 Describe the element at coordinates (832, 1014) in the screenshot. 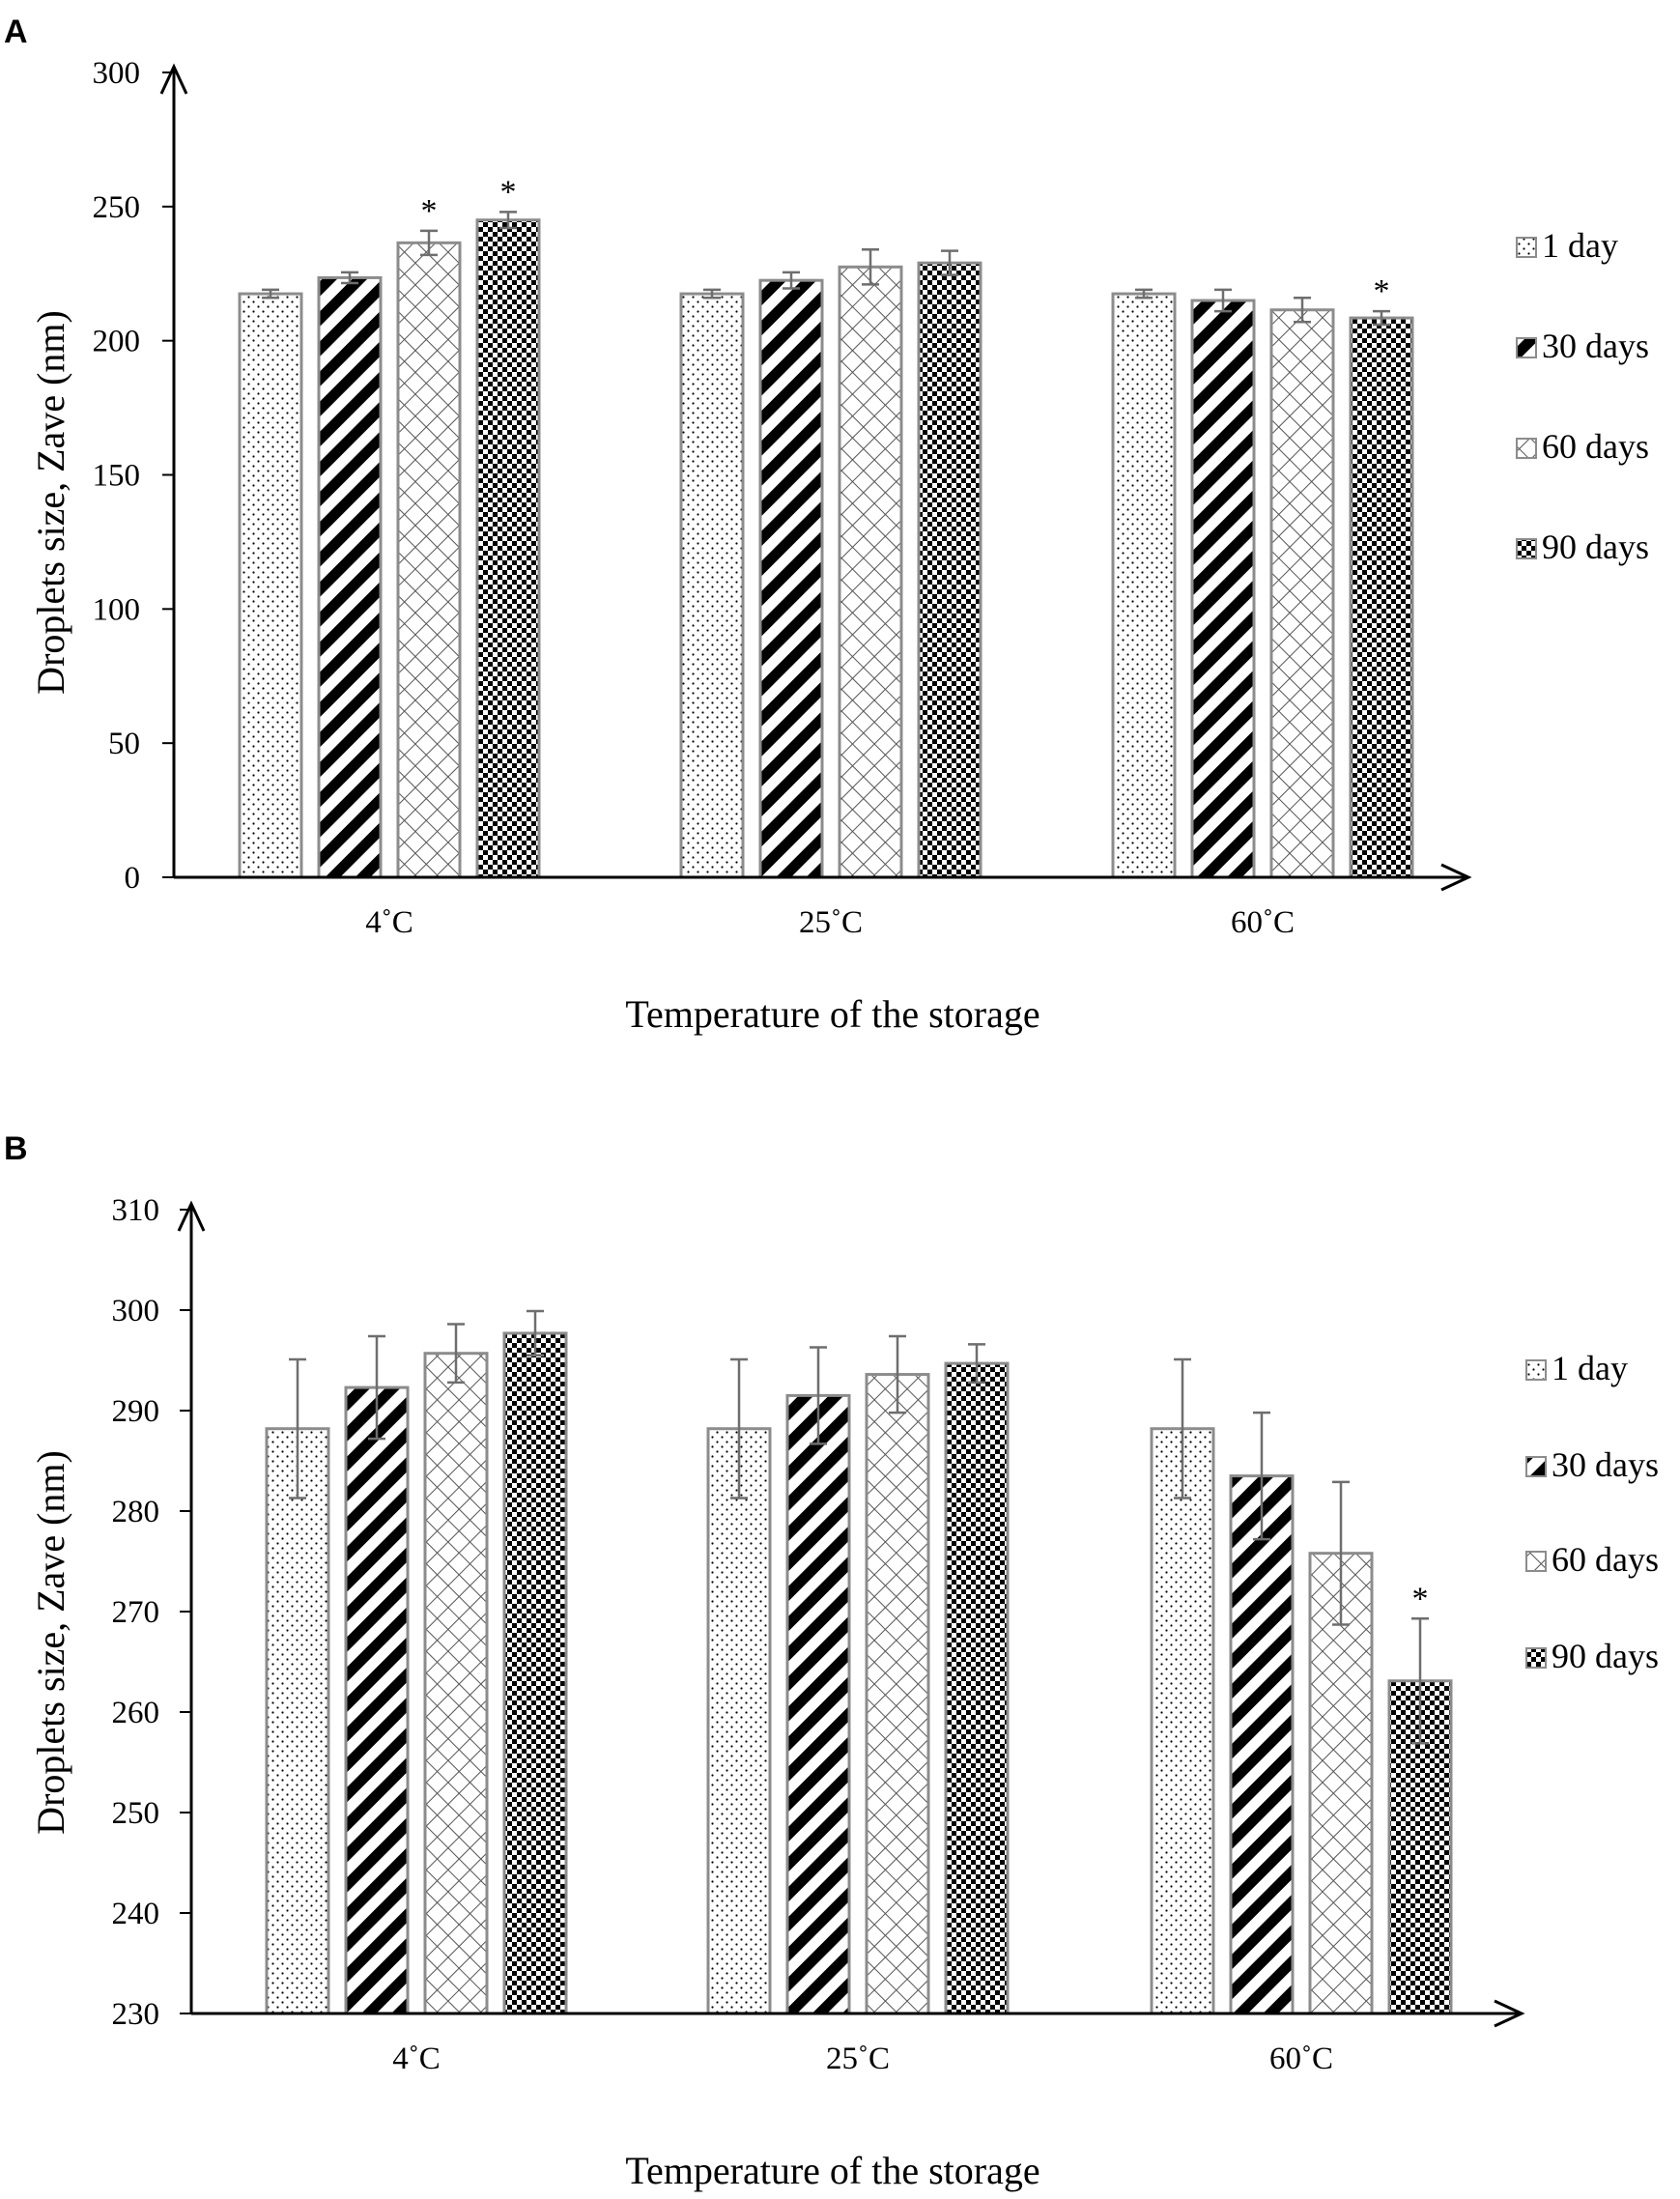

I see `panel-a-x-axis-title: Temperature of the storage` at that location.